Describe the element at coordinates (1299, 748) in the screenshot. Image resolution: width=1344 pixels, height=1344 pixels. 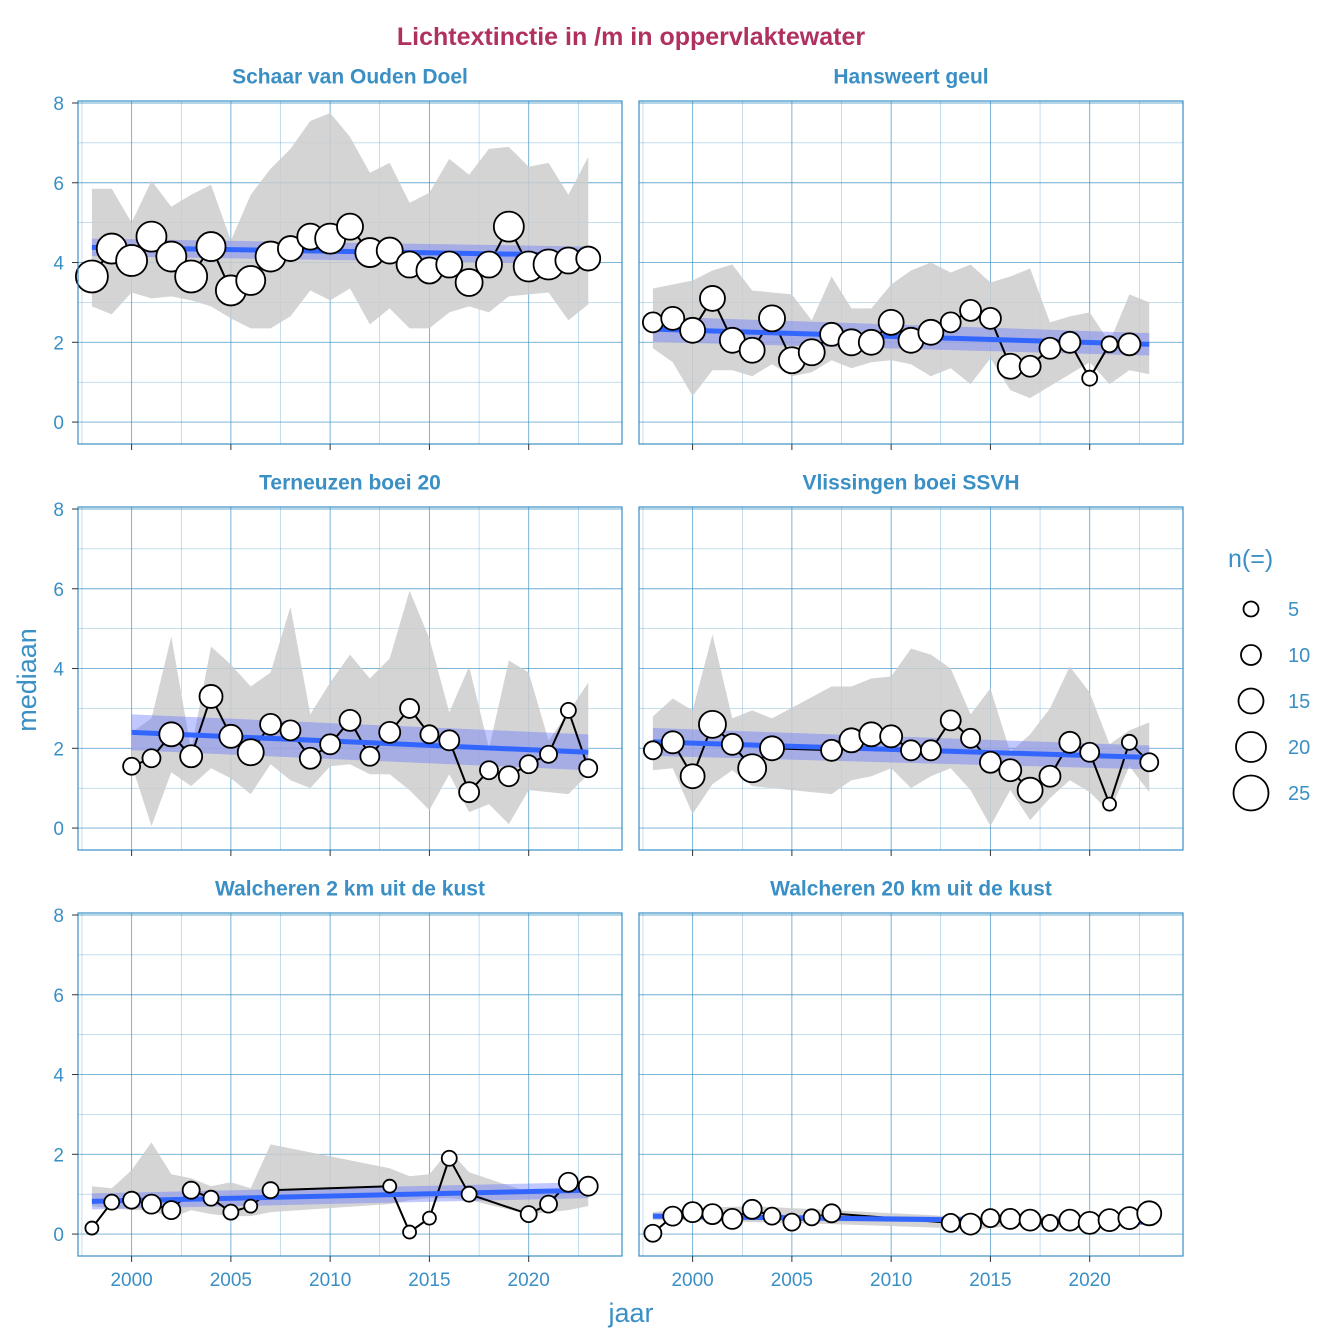
I see `legend-label: 20` at that location.